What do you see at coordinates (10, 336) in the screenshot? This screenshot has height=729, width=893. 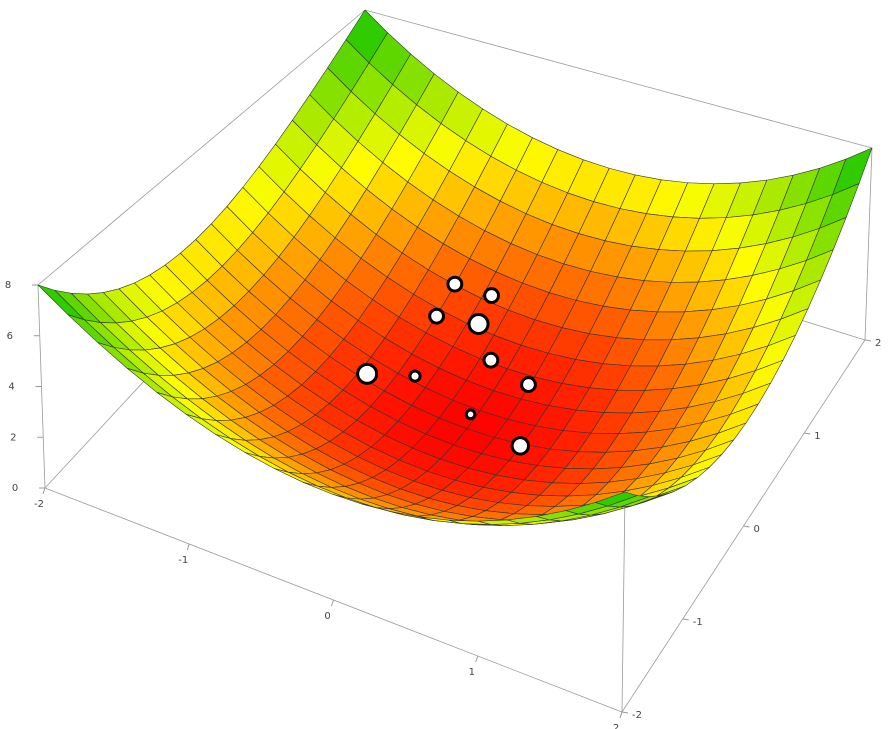 I see `z-tick-label: 6` at bounding box center [10, 336].